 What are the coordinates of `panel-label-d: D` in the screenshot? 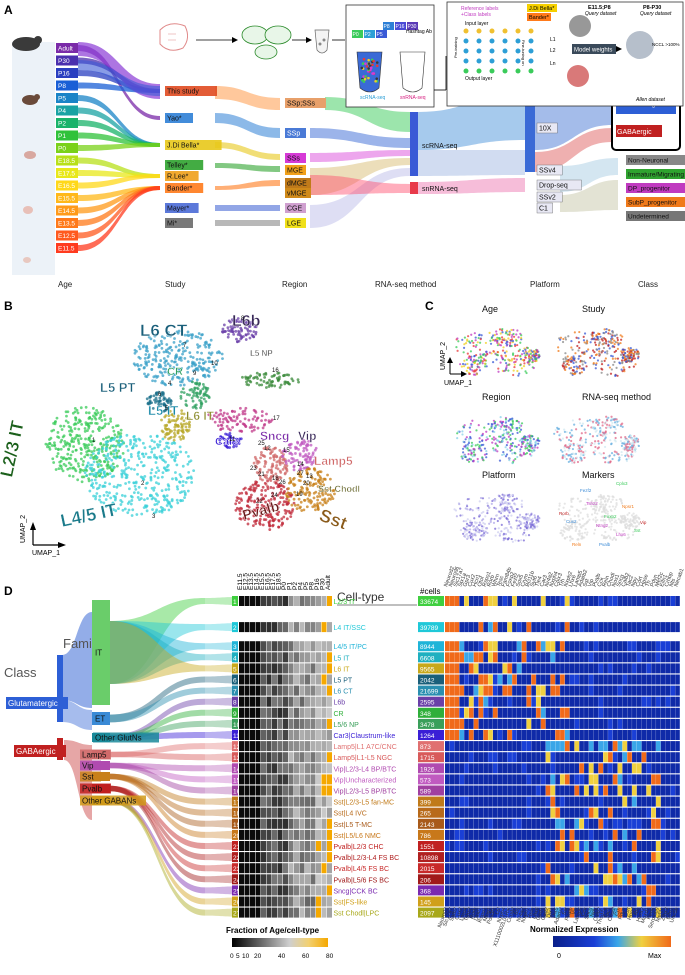 It's located at (8, 591).